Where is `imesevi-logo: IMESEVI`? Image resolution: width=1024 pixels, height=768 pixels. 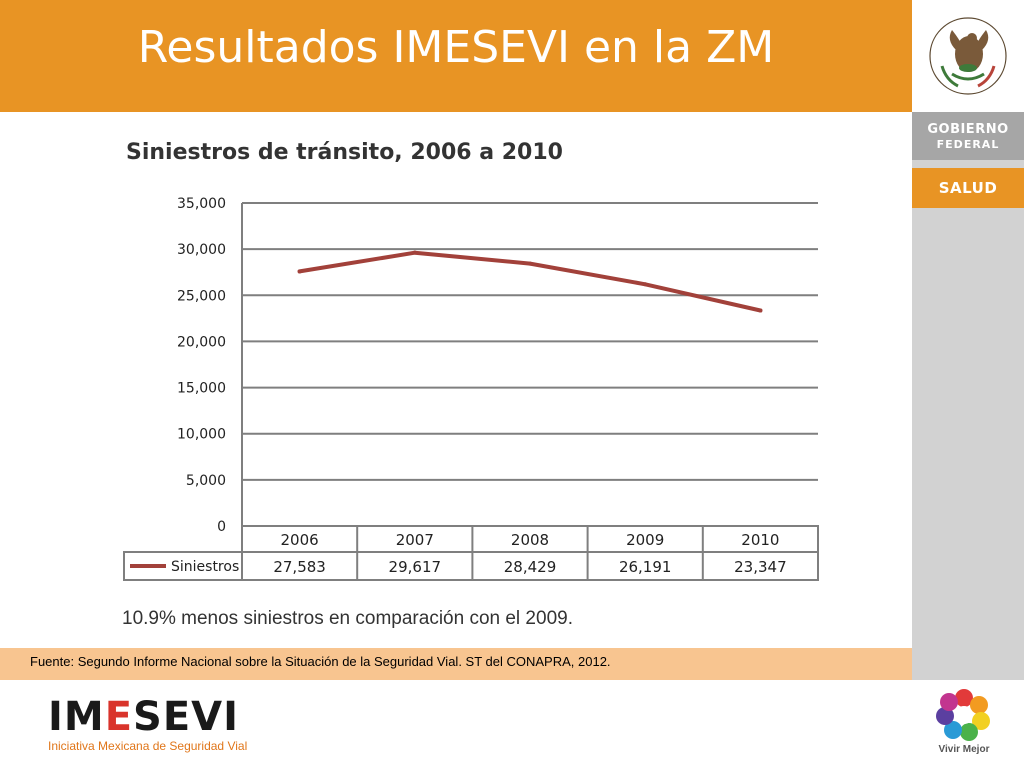 imesevi-logo: IMESEVI is located at coordinates (143, 717).